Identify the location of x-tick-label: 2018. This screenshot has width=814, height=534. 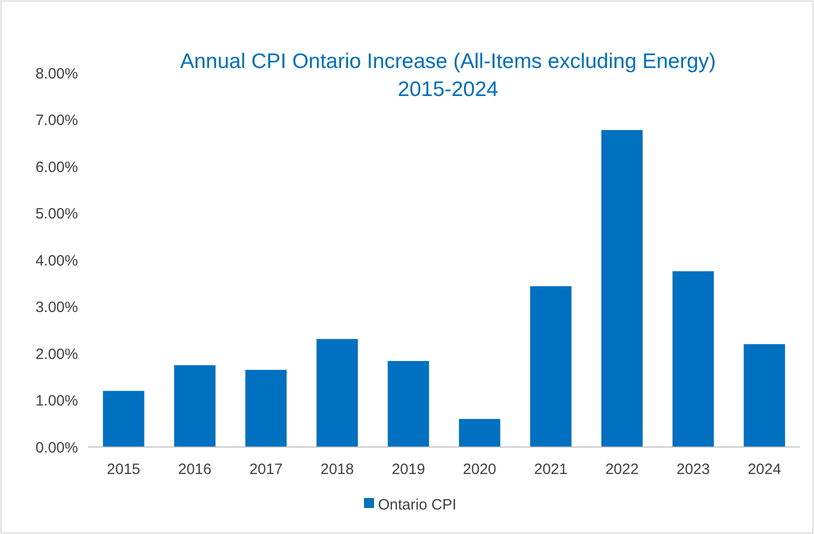
(337, 469).